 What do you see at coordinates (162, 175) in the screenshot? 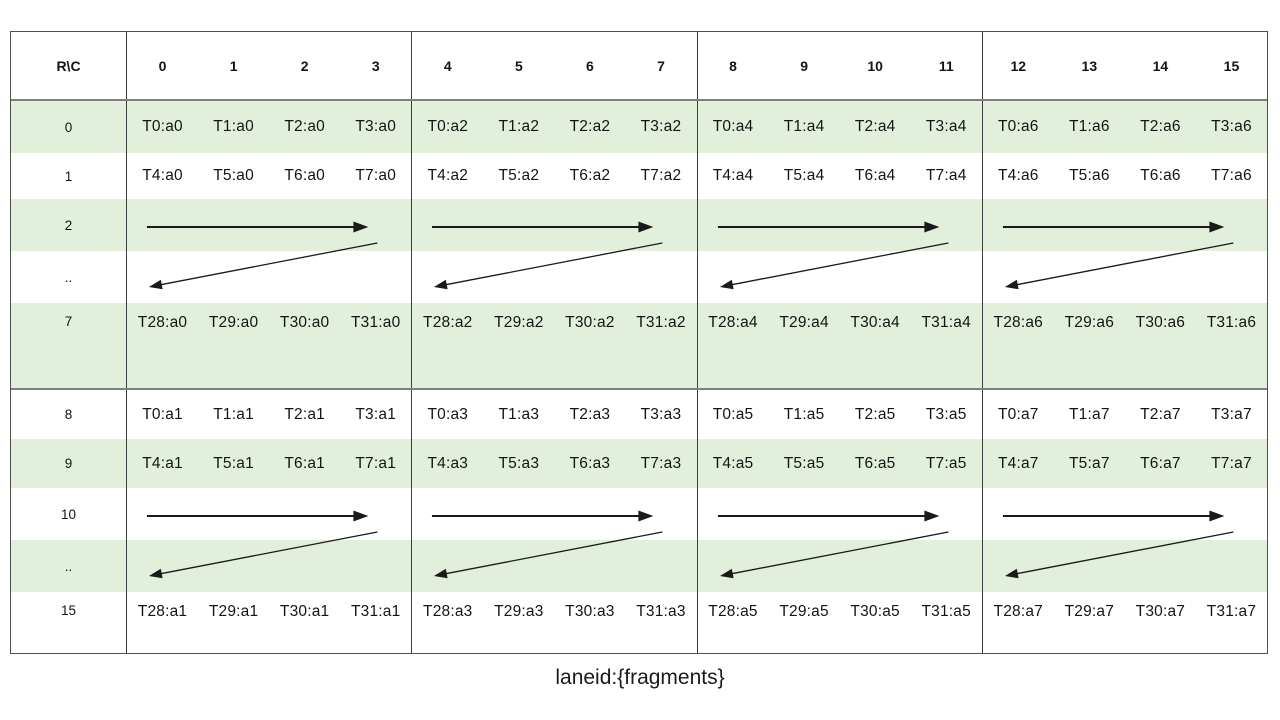
I see `fragment-cell: T4:a0` at bounding box center [162, 175].